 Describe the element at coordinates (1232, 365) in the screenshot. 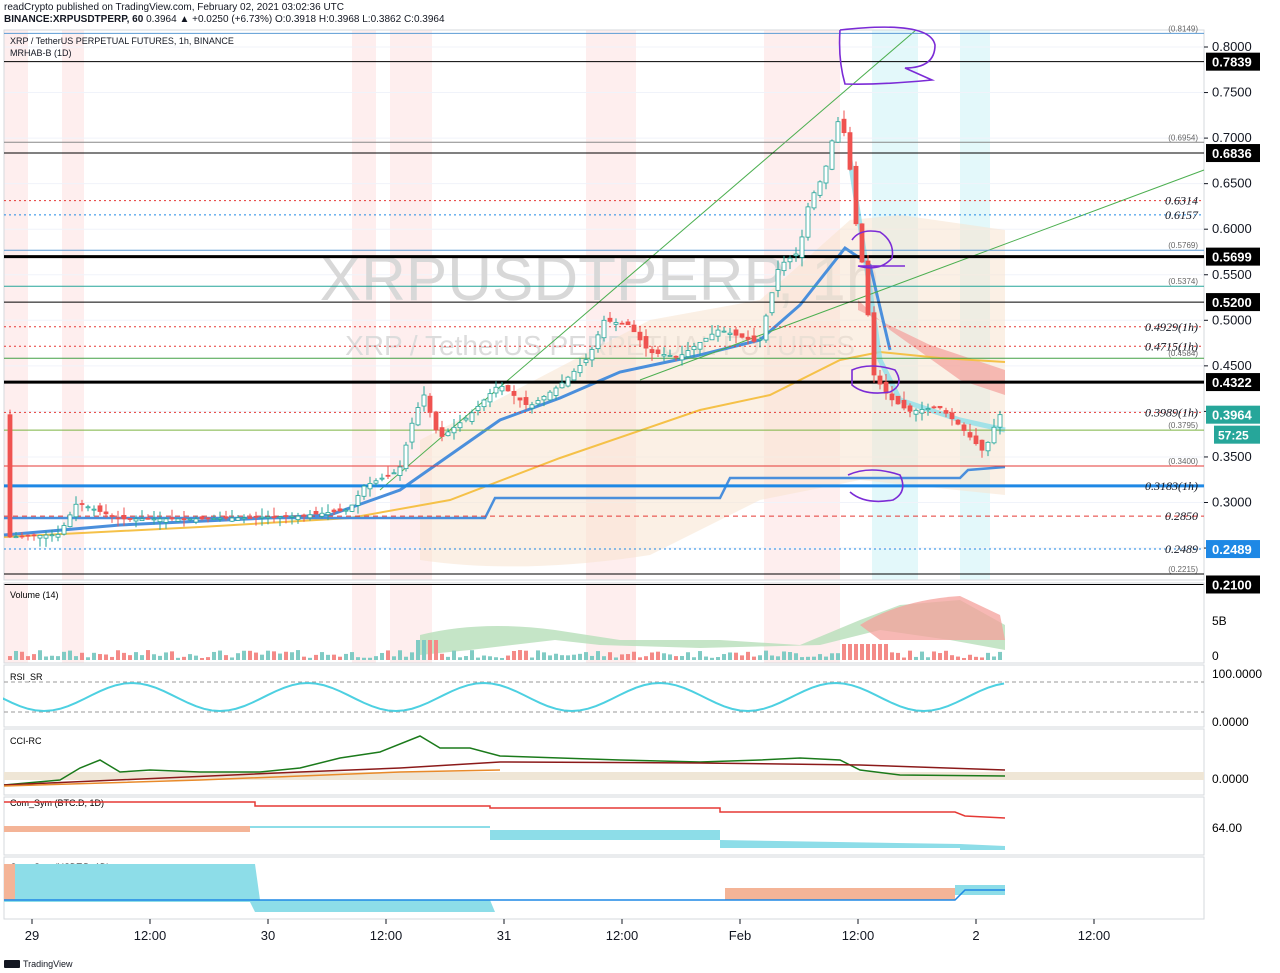

I see `price-tick-label: 0.4500` at that location.